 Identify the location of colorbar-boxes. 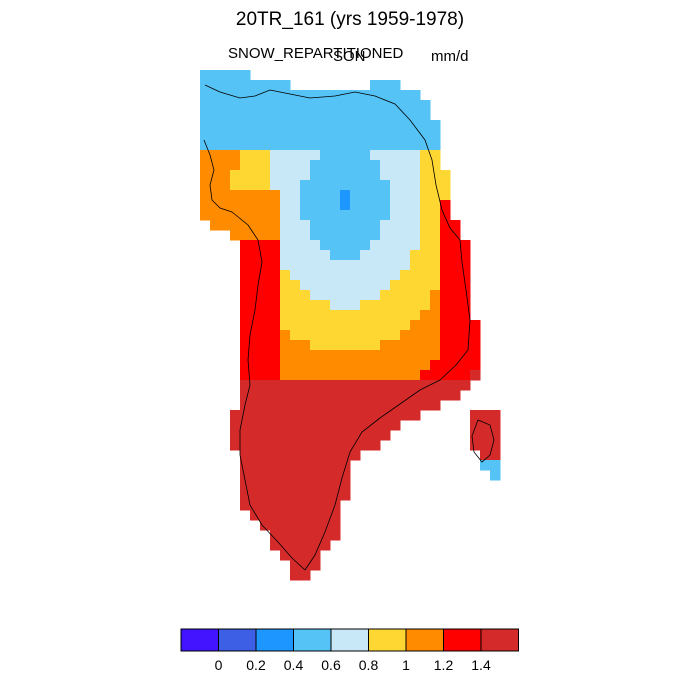
(349, 640).